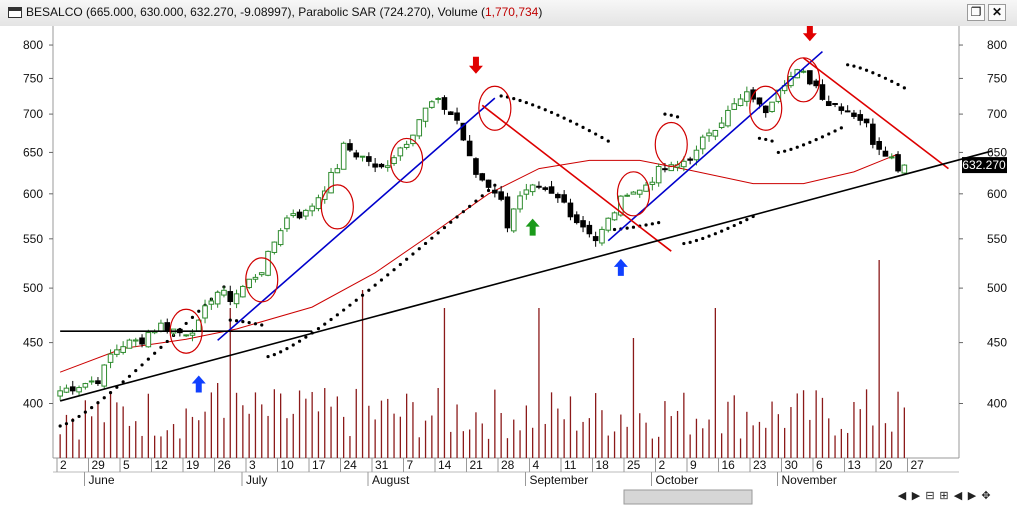 Image resolution: width=1017 pixels, height=508 pixels. What do you see at coordinates (126, 465) in the screenshot?
I see `date-tick-label: 5` at bounding box center [126, 465].